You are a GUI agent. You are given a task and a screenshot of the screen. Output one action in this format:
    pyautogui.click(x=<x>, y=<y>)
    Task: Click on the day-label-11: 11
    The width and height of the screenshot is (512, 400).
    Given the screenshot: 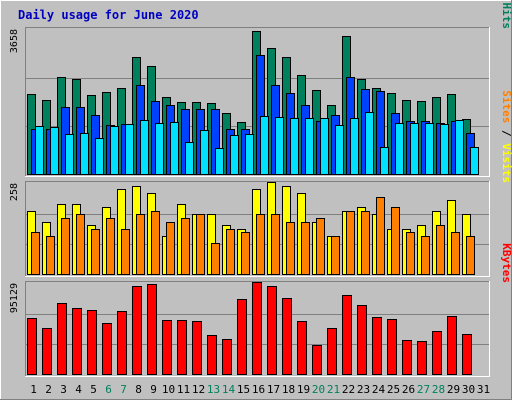 What is the action you would take?
    pyautogui.click(x=183, y=389)
    